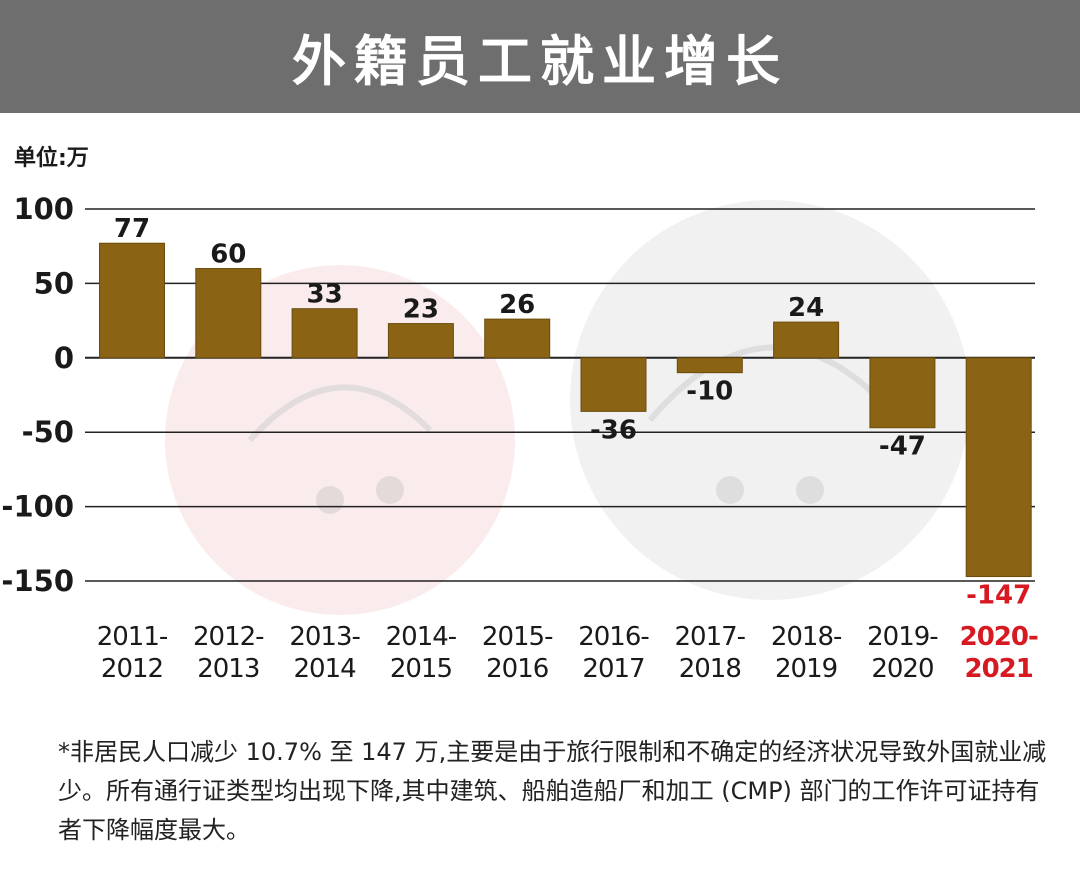  What do you see at coordinates (421, 637) in the screenshot?
I see `x-tick-label: 2014-` at bounding box center [421, 637].